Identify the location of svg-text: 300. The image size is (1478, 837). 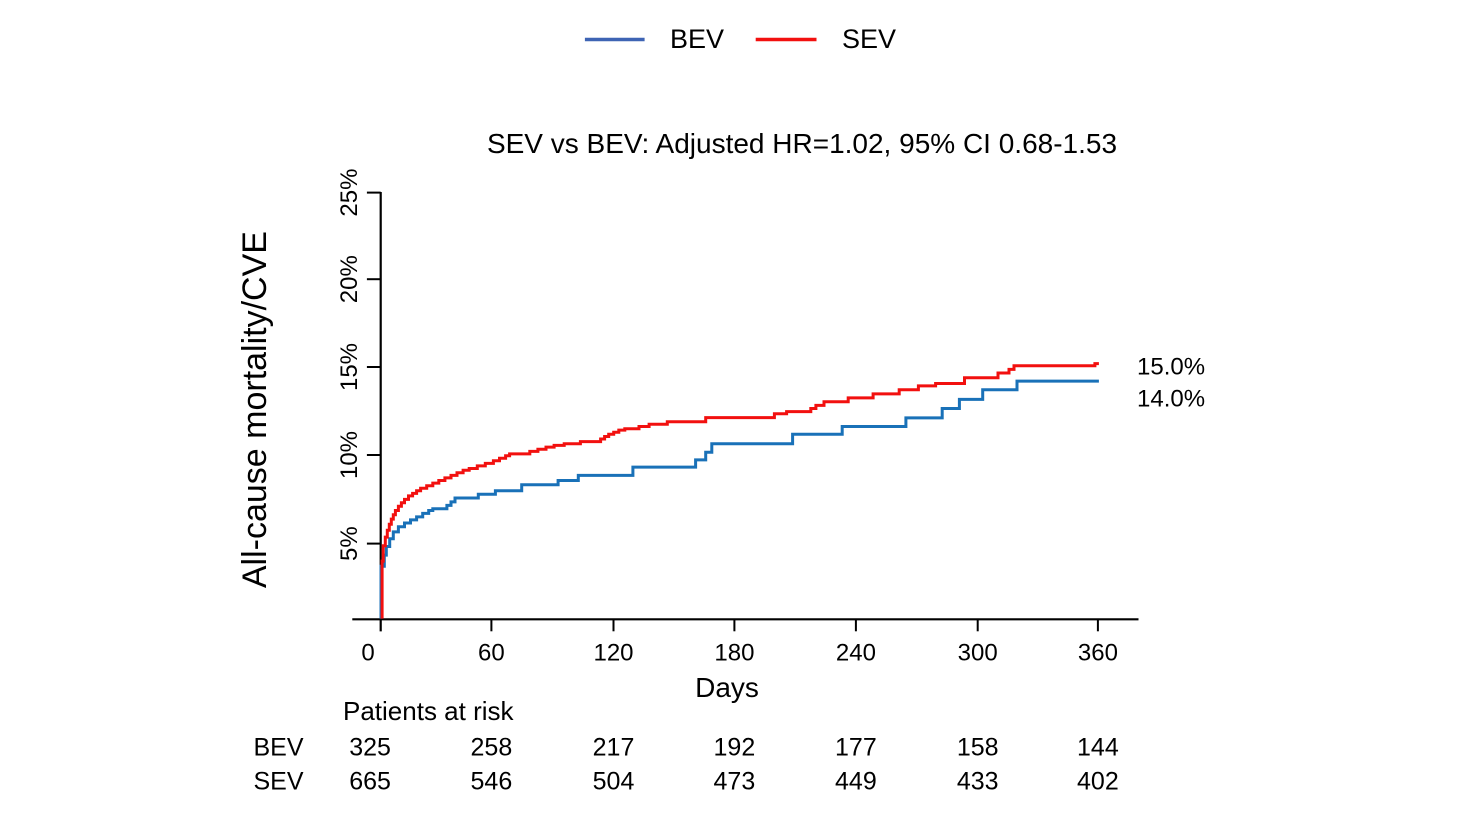
(978, 653).